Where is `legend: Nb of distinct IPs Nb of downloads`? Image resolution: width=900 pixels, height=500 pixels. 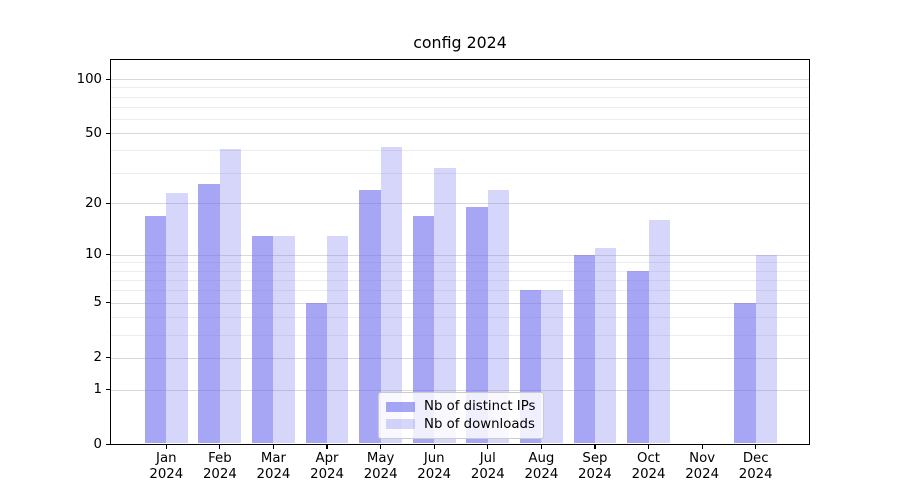
legend: Nb of distinct IPs Nb of downloads is located at coordinates (461, 415).